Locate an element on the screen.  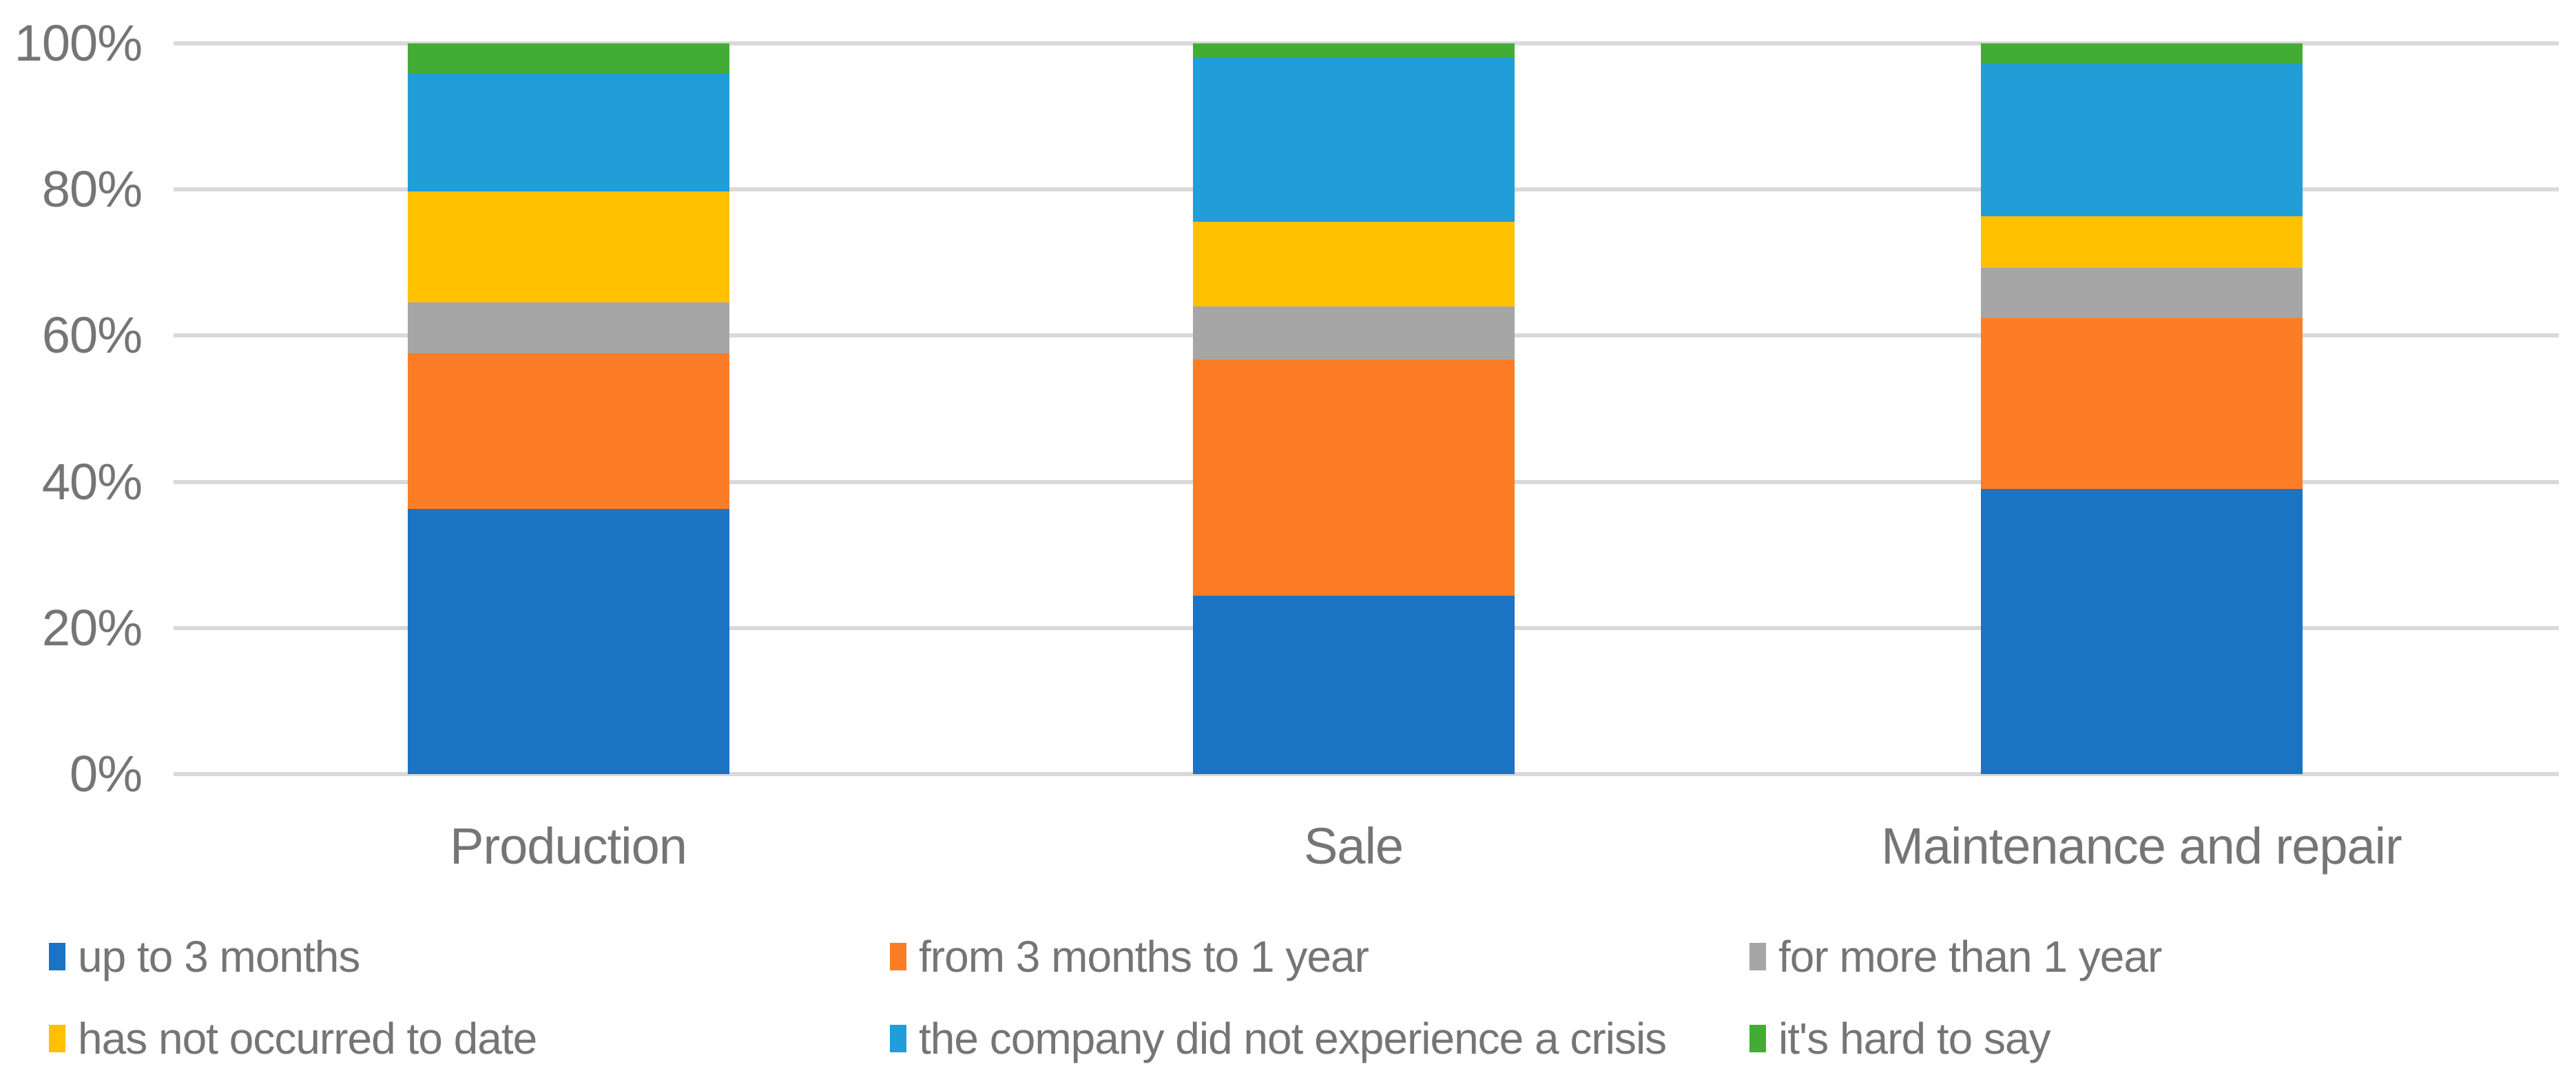
y-tick-label: 60% is located at coordinates (92, 335).